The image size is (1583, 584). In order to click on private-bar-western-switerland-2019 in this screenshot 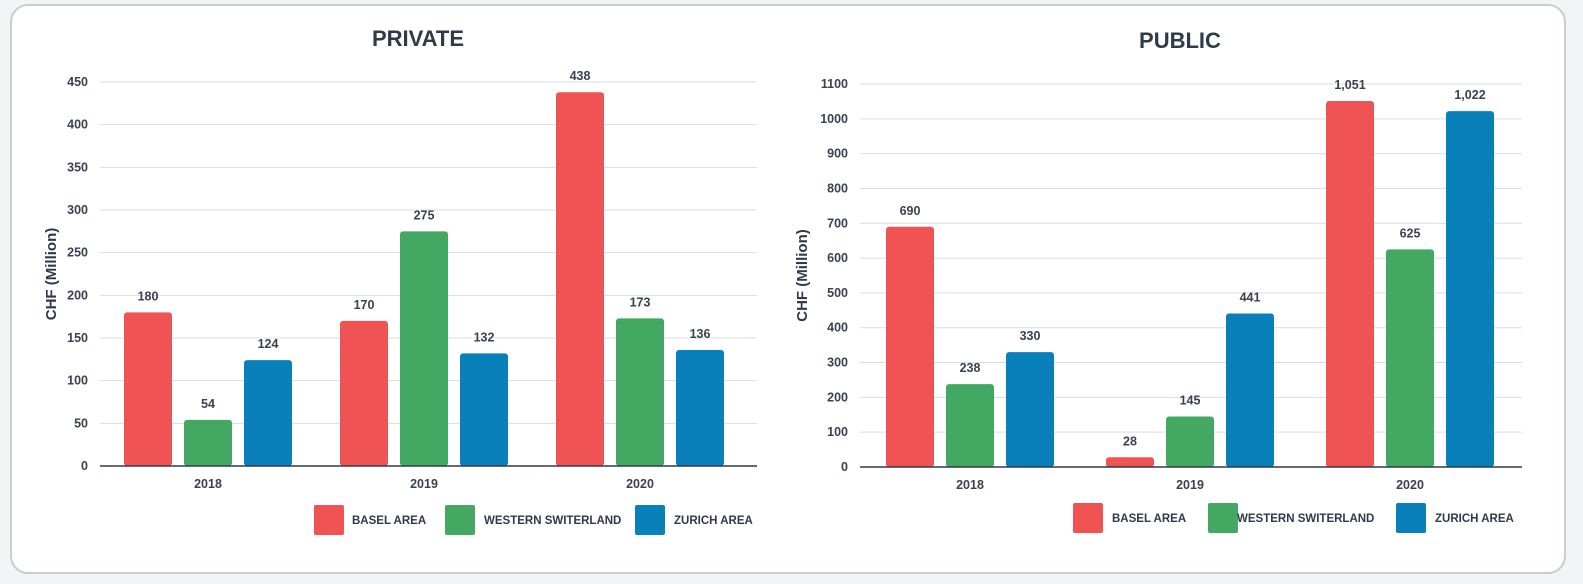, I will do `click(424, 348)`.